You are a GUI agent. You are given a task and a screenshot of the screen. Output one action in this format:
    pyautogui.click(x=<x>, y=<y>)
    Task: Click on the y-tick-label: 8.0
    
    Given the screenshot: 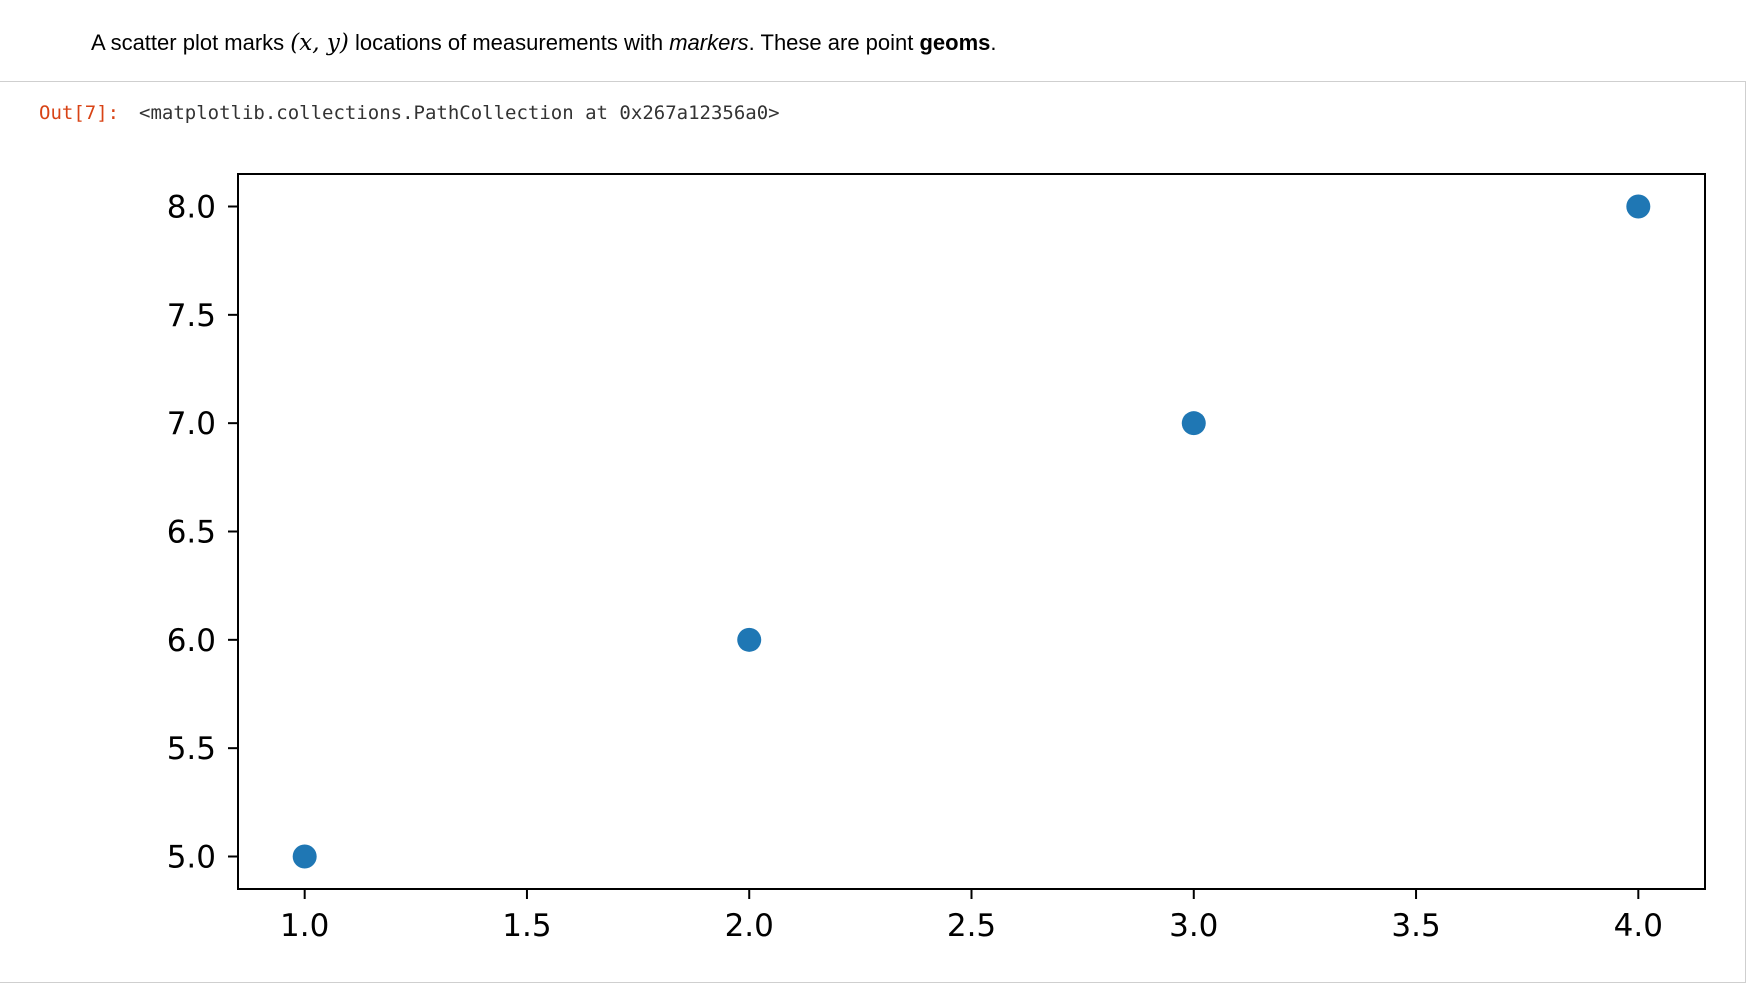 What is the action you would take?
    pyautogui.click(x=191, y=208)
    